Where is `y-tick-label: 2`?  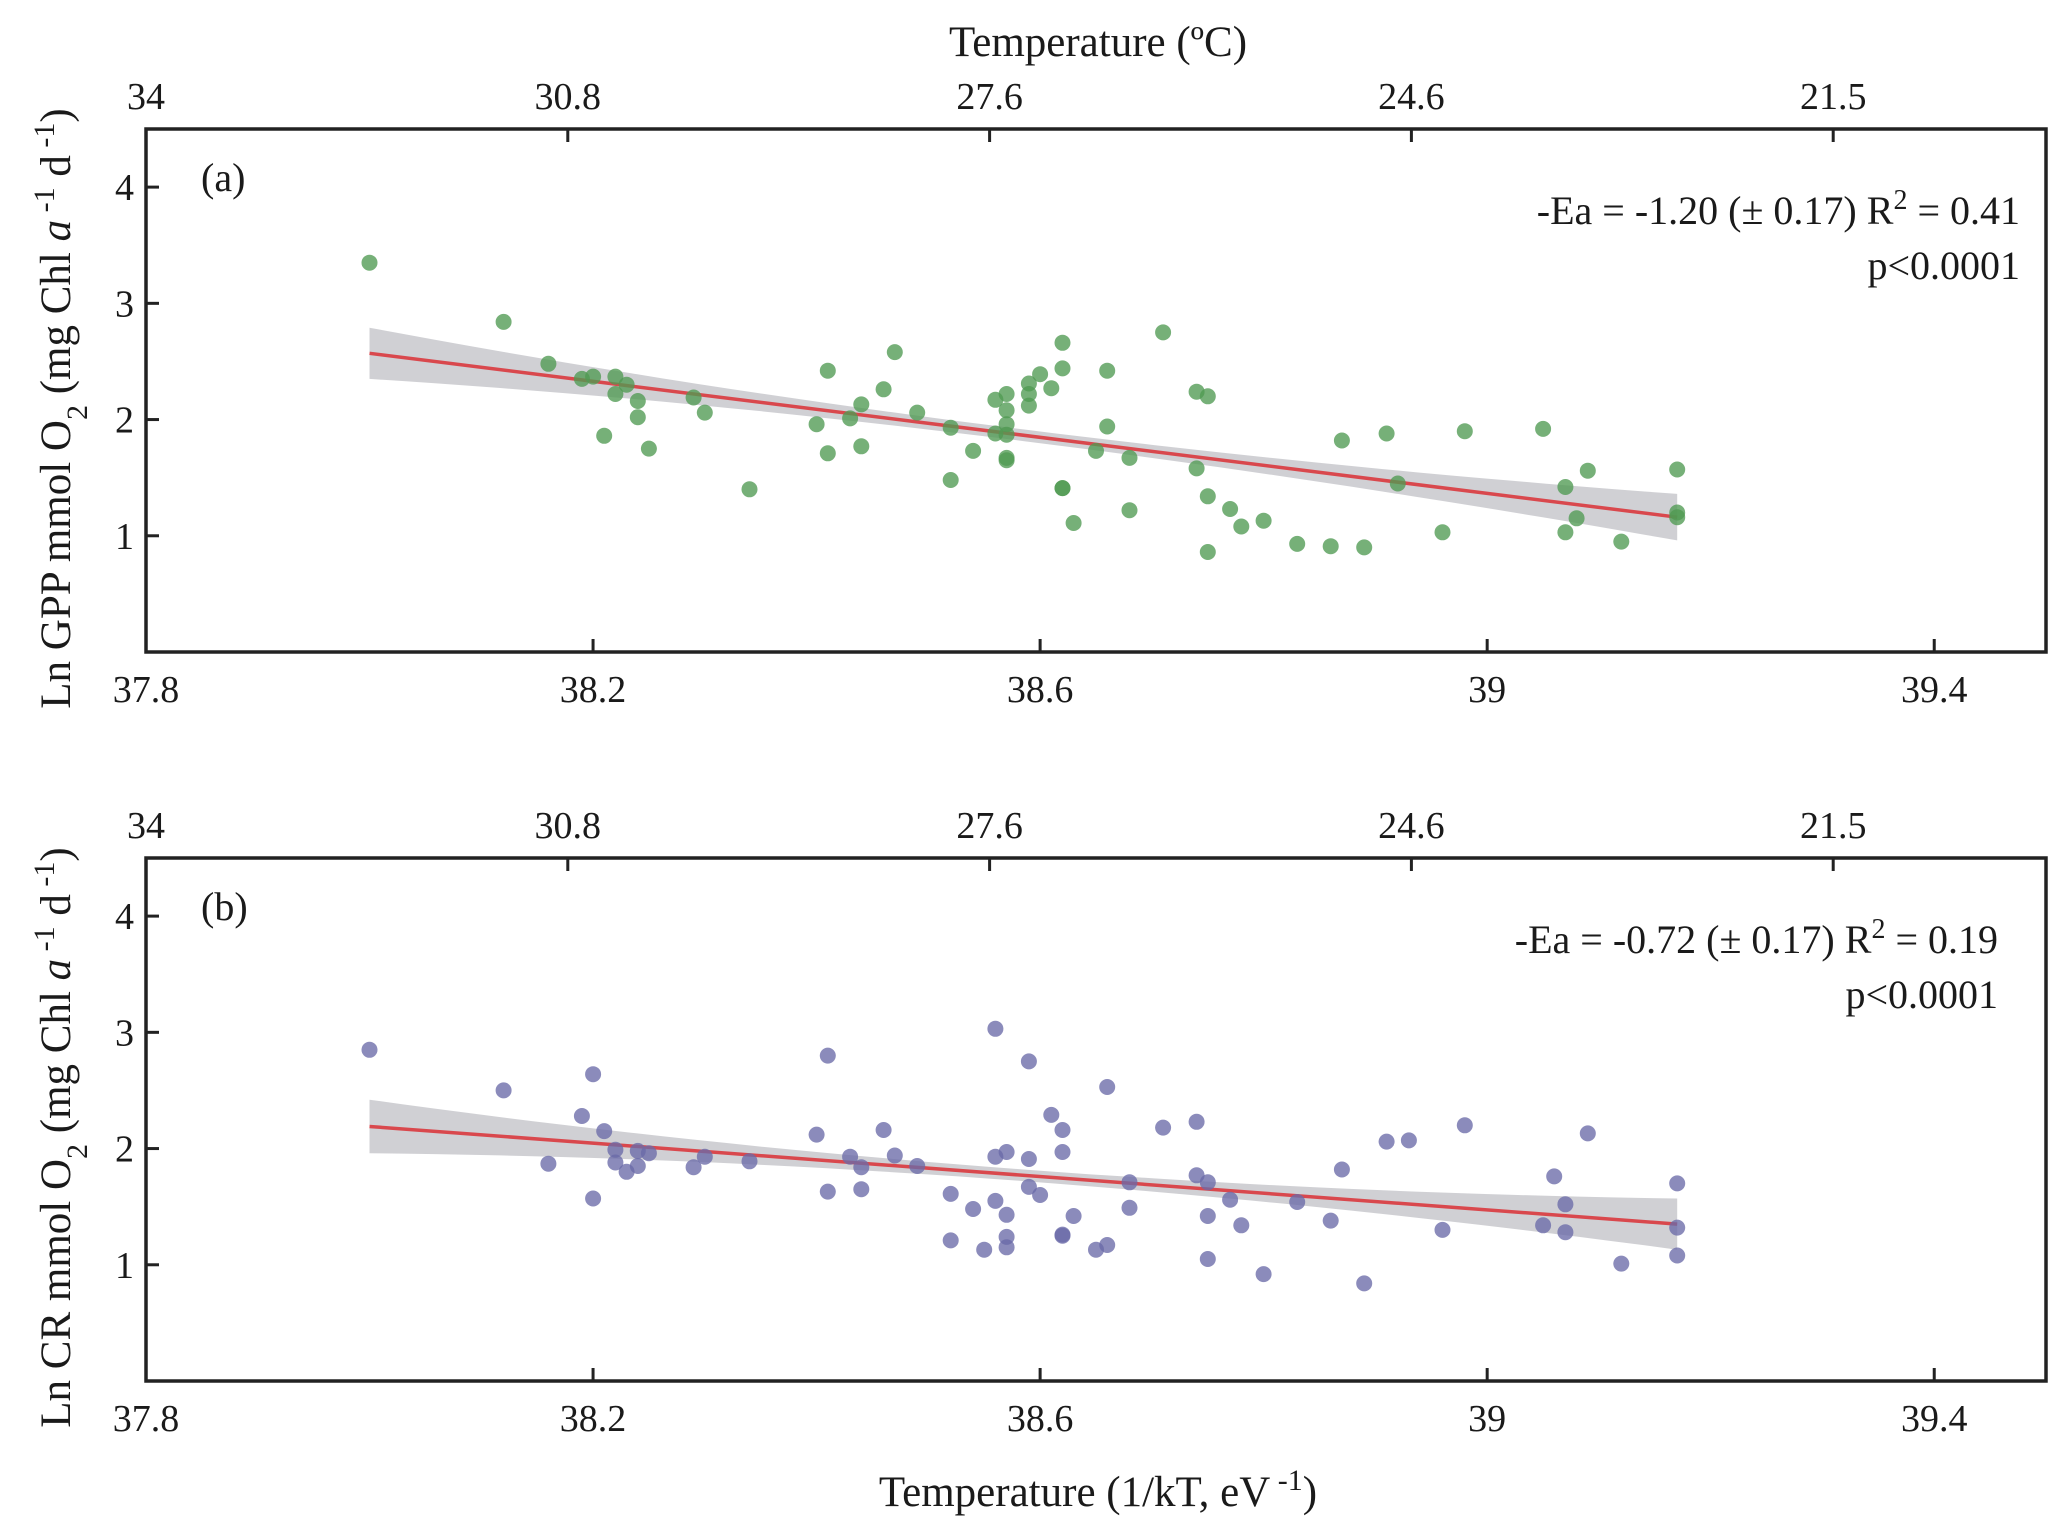 y-tick-label: 2 is located at coordinates (124, 1150).